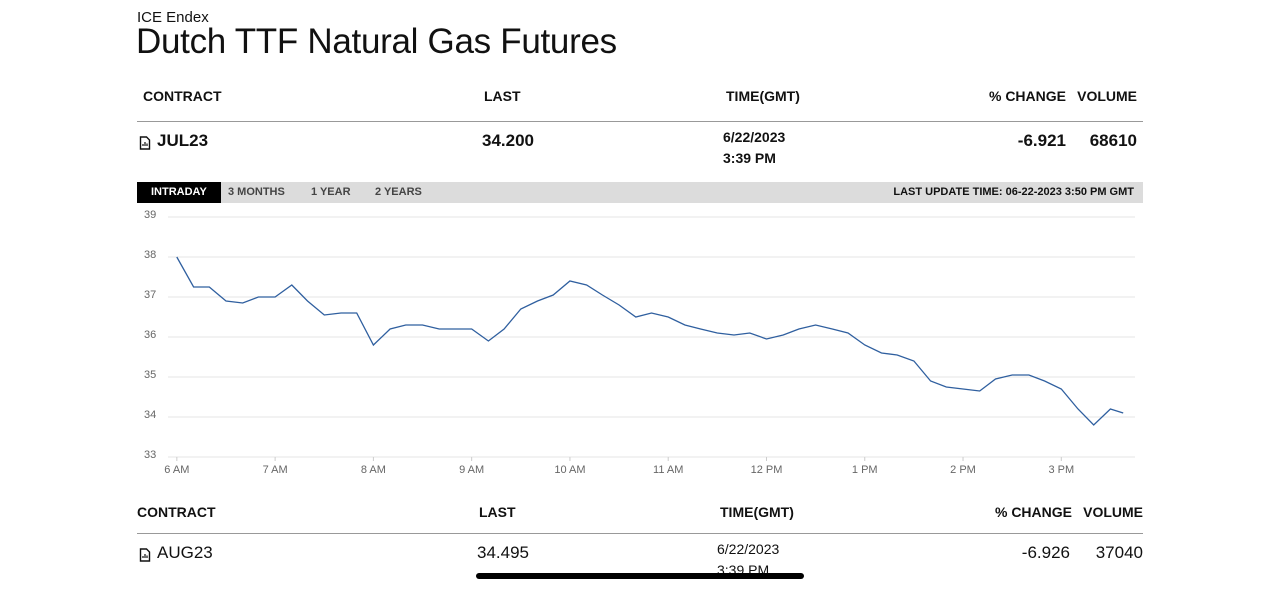 This screenshot has width=1280, height=591. I want to click on y-tick-label: 37, so click(150, 295).